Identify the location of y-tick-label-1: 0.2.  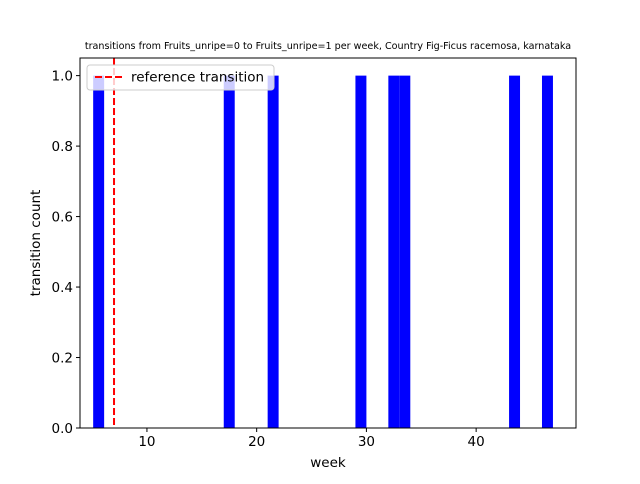
(62, 359).